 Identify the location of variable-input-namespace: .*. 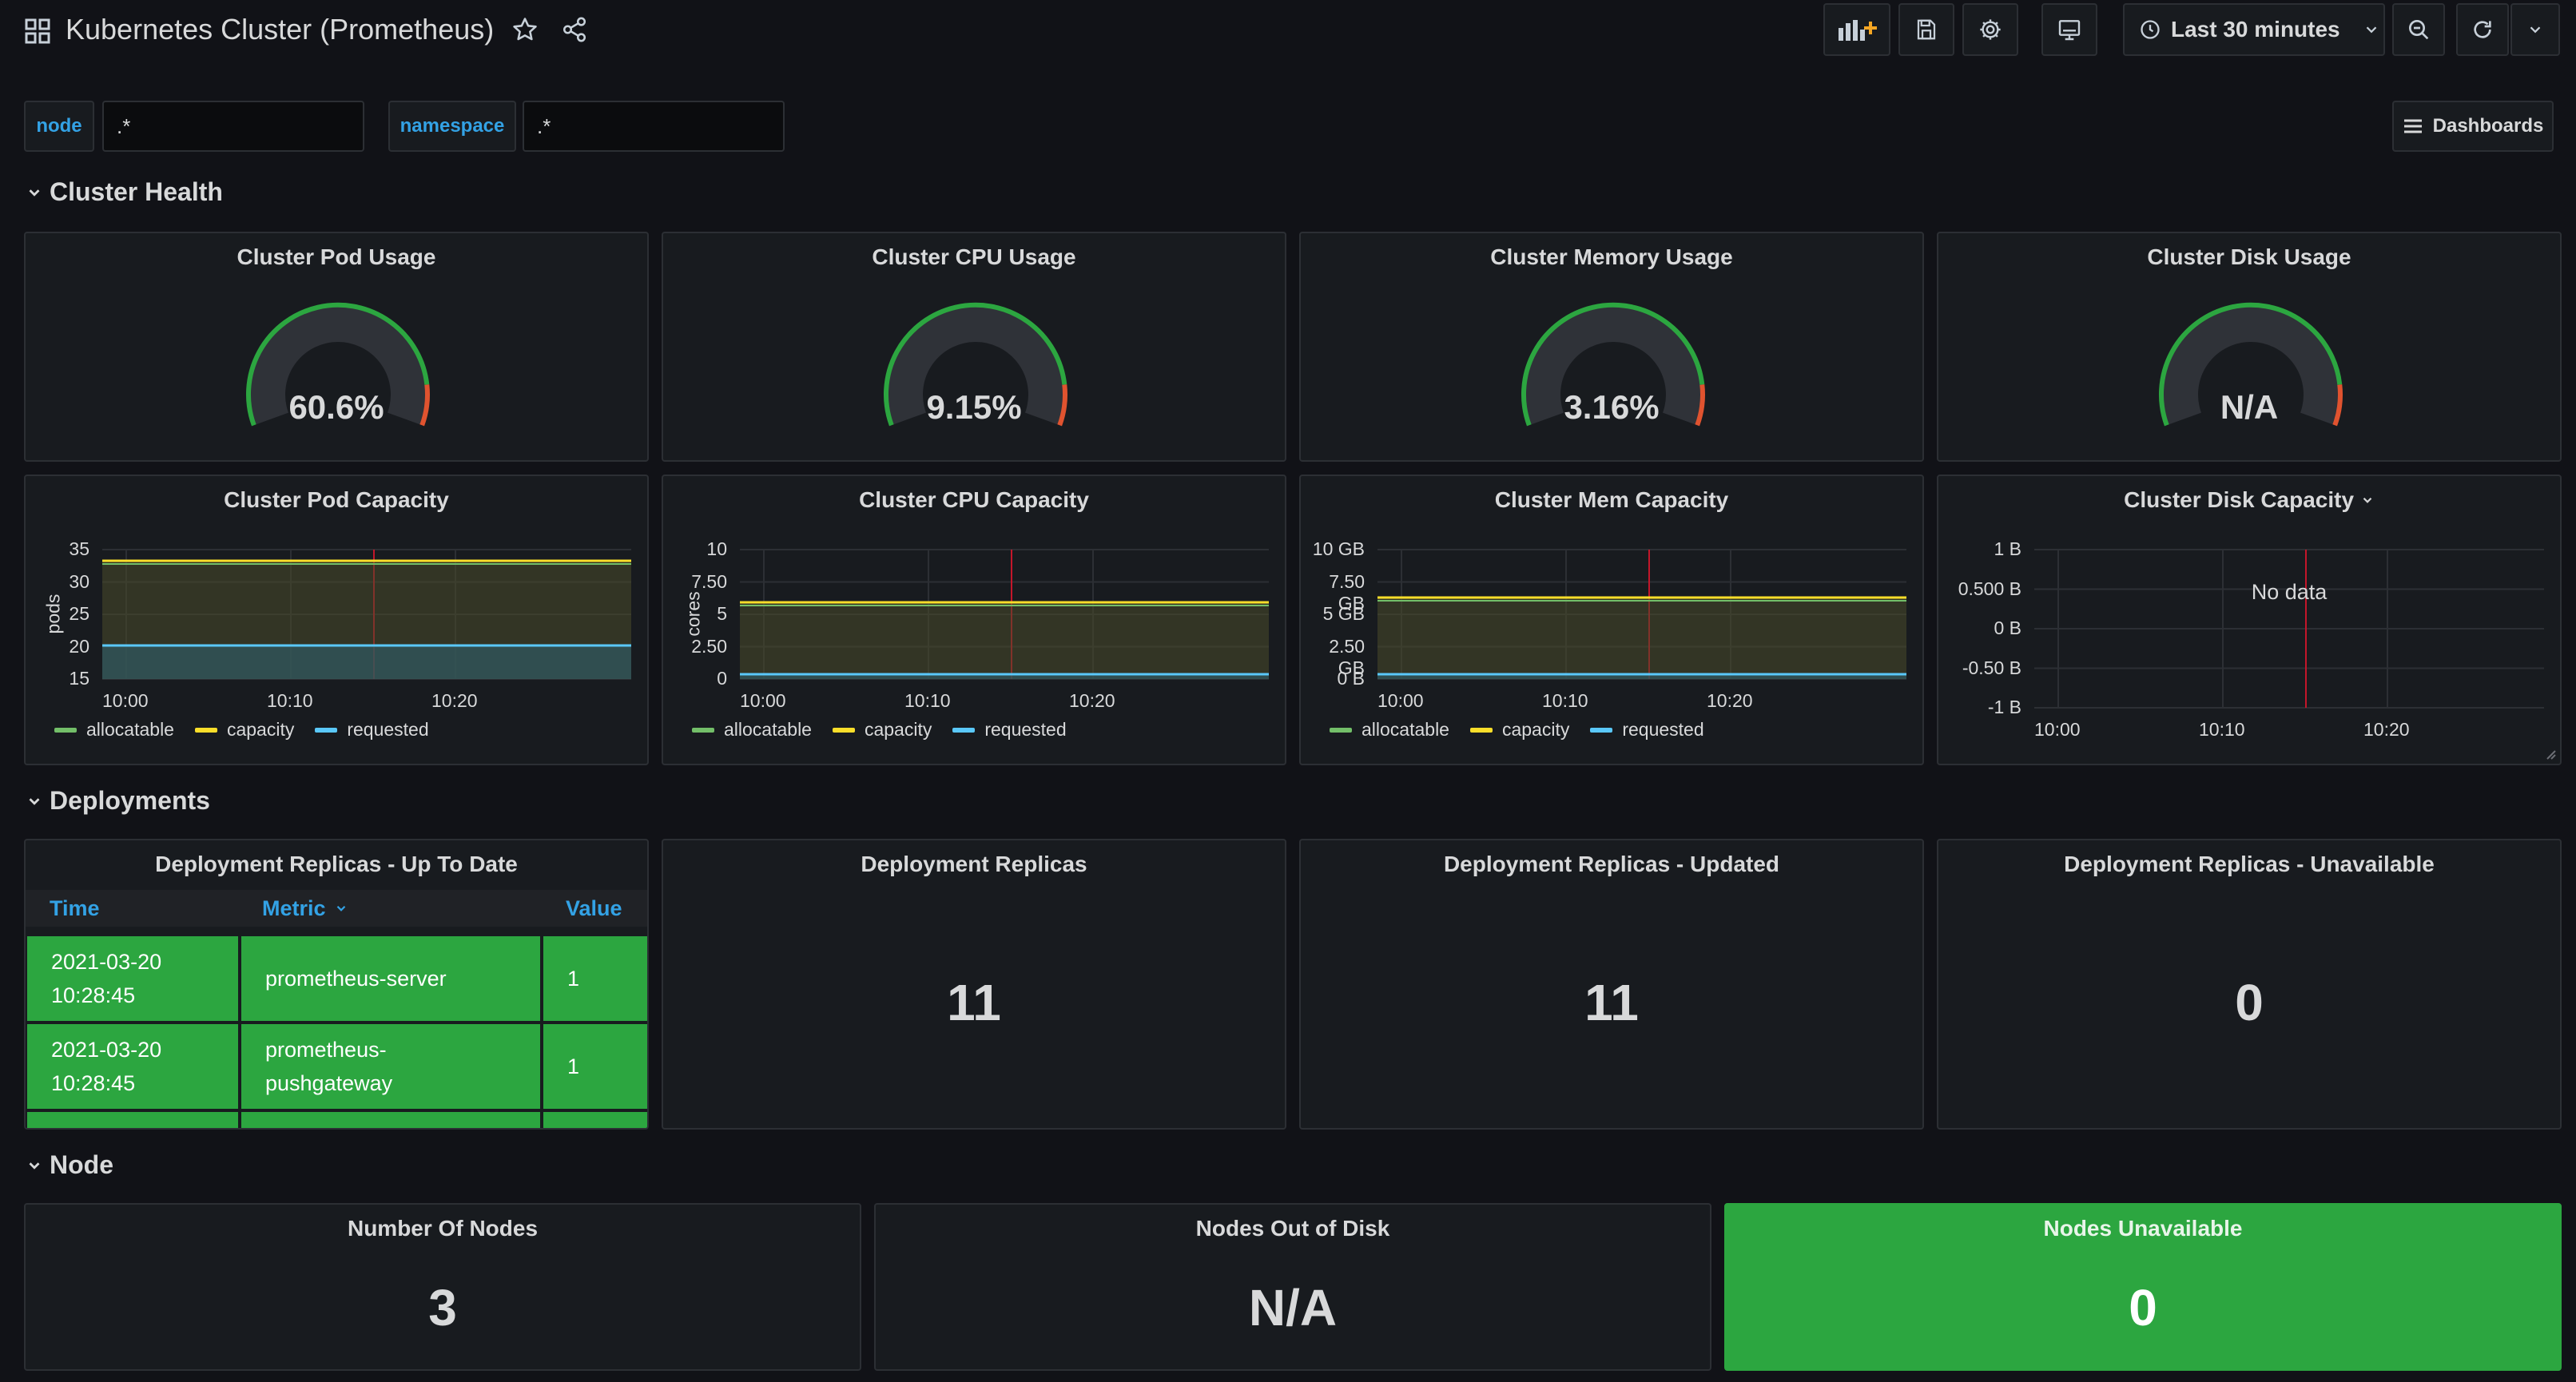
(654, 126).